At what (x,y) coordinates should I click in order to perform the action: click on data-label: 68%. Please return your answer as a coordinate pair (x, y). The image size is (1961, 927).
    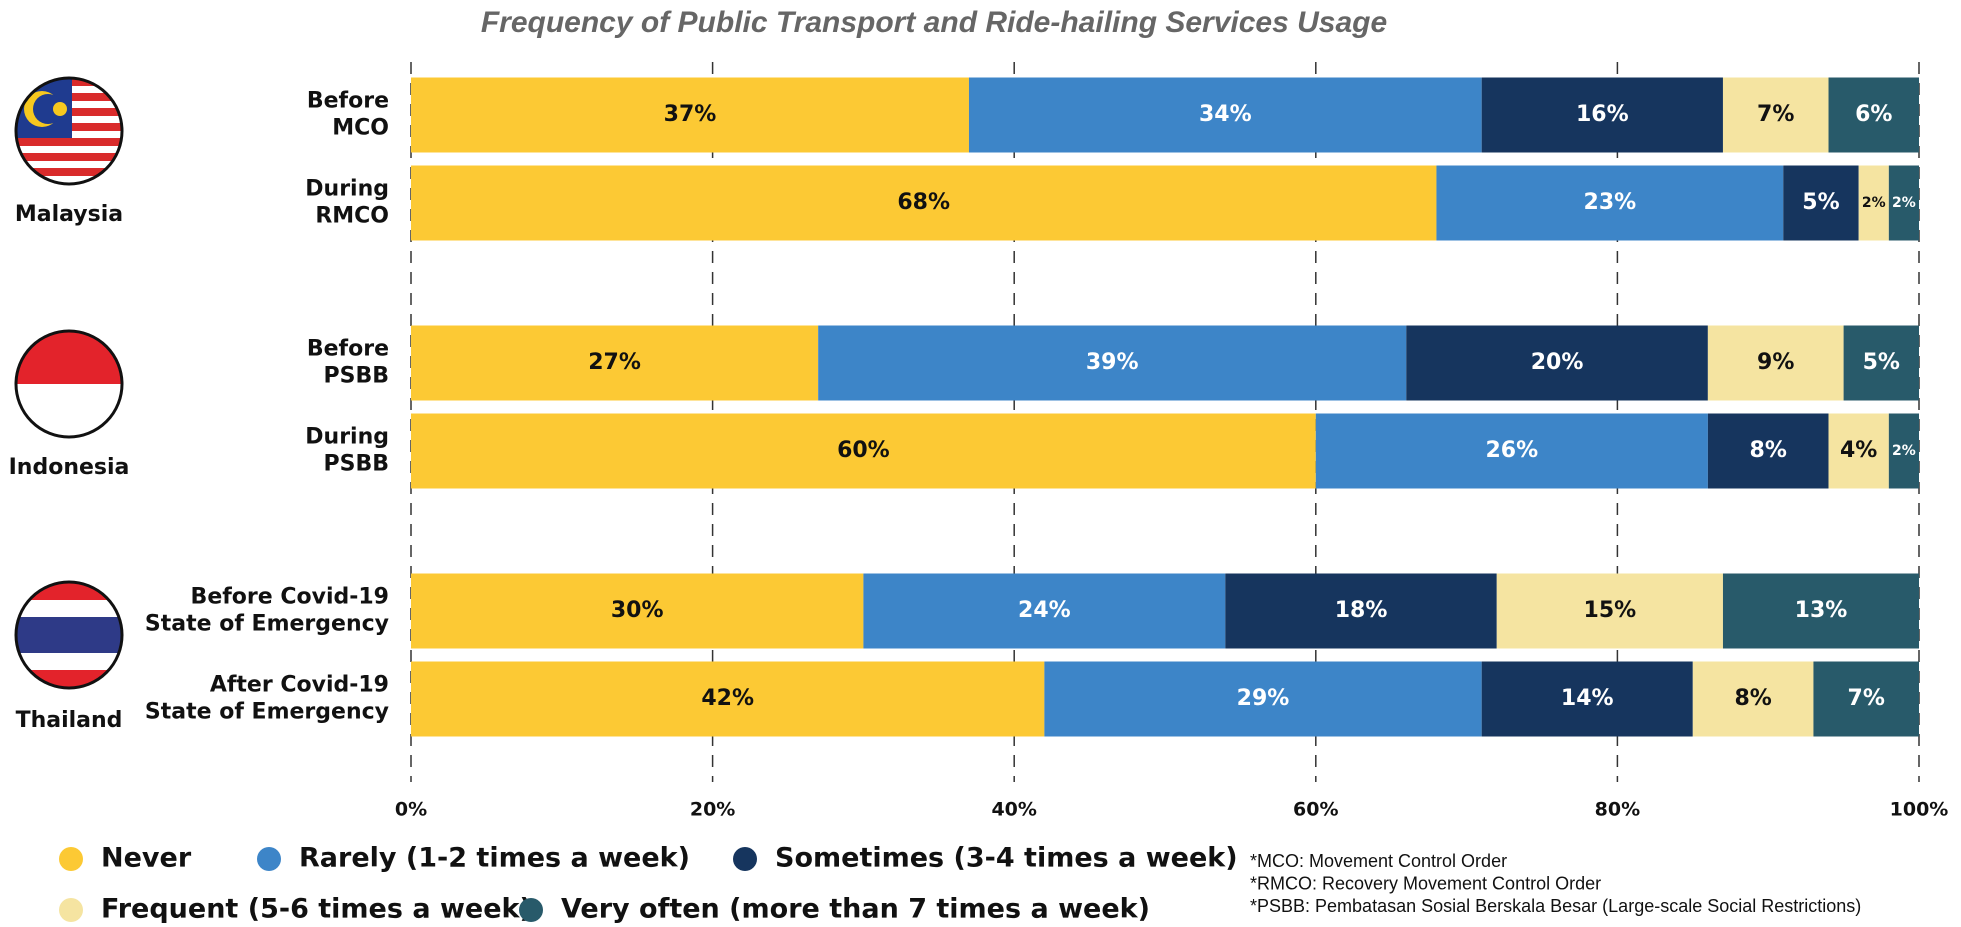
    Looking at the image, I should click on (923, 202).